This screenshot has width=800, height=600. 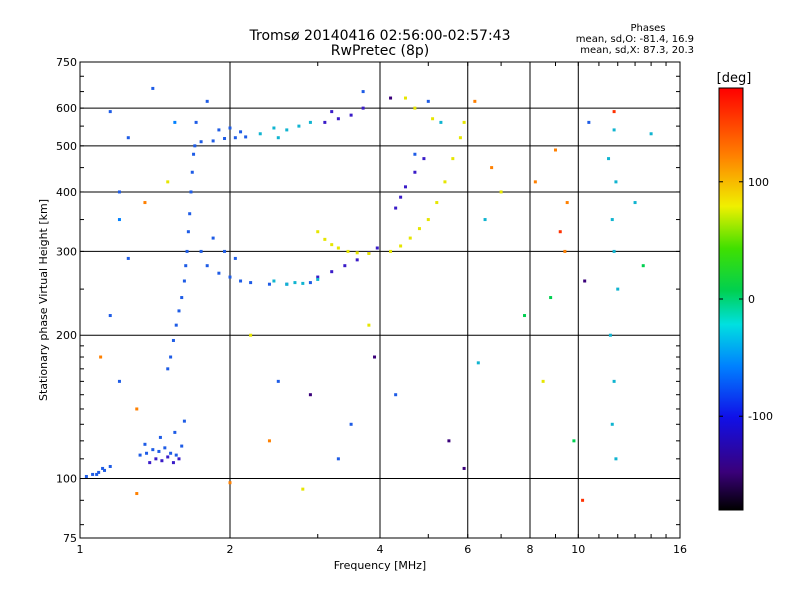 What do you see at coordinates (760, 416) in the screenshot?
I see `colorbar-tick-label: -100` at bounding box center [760, 416].